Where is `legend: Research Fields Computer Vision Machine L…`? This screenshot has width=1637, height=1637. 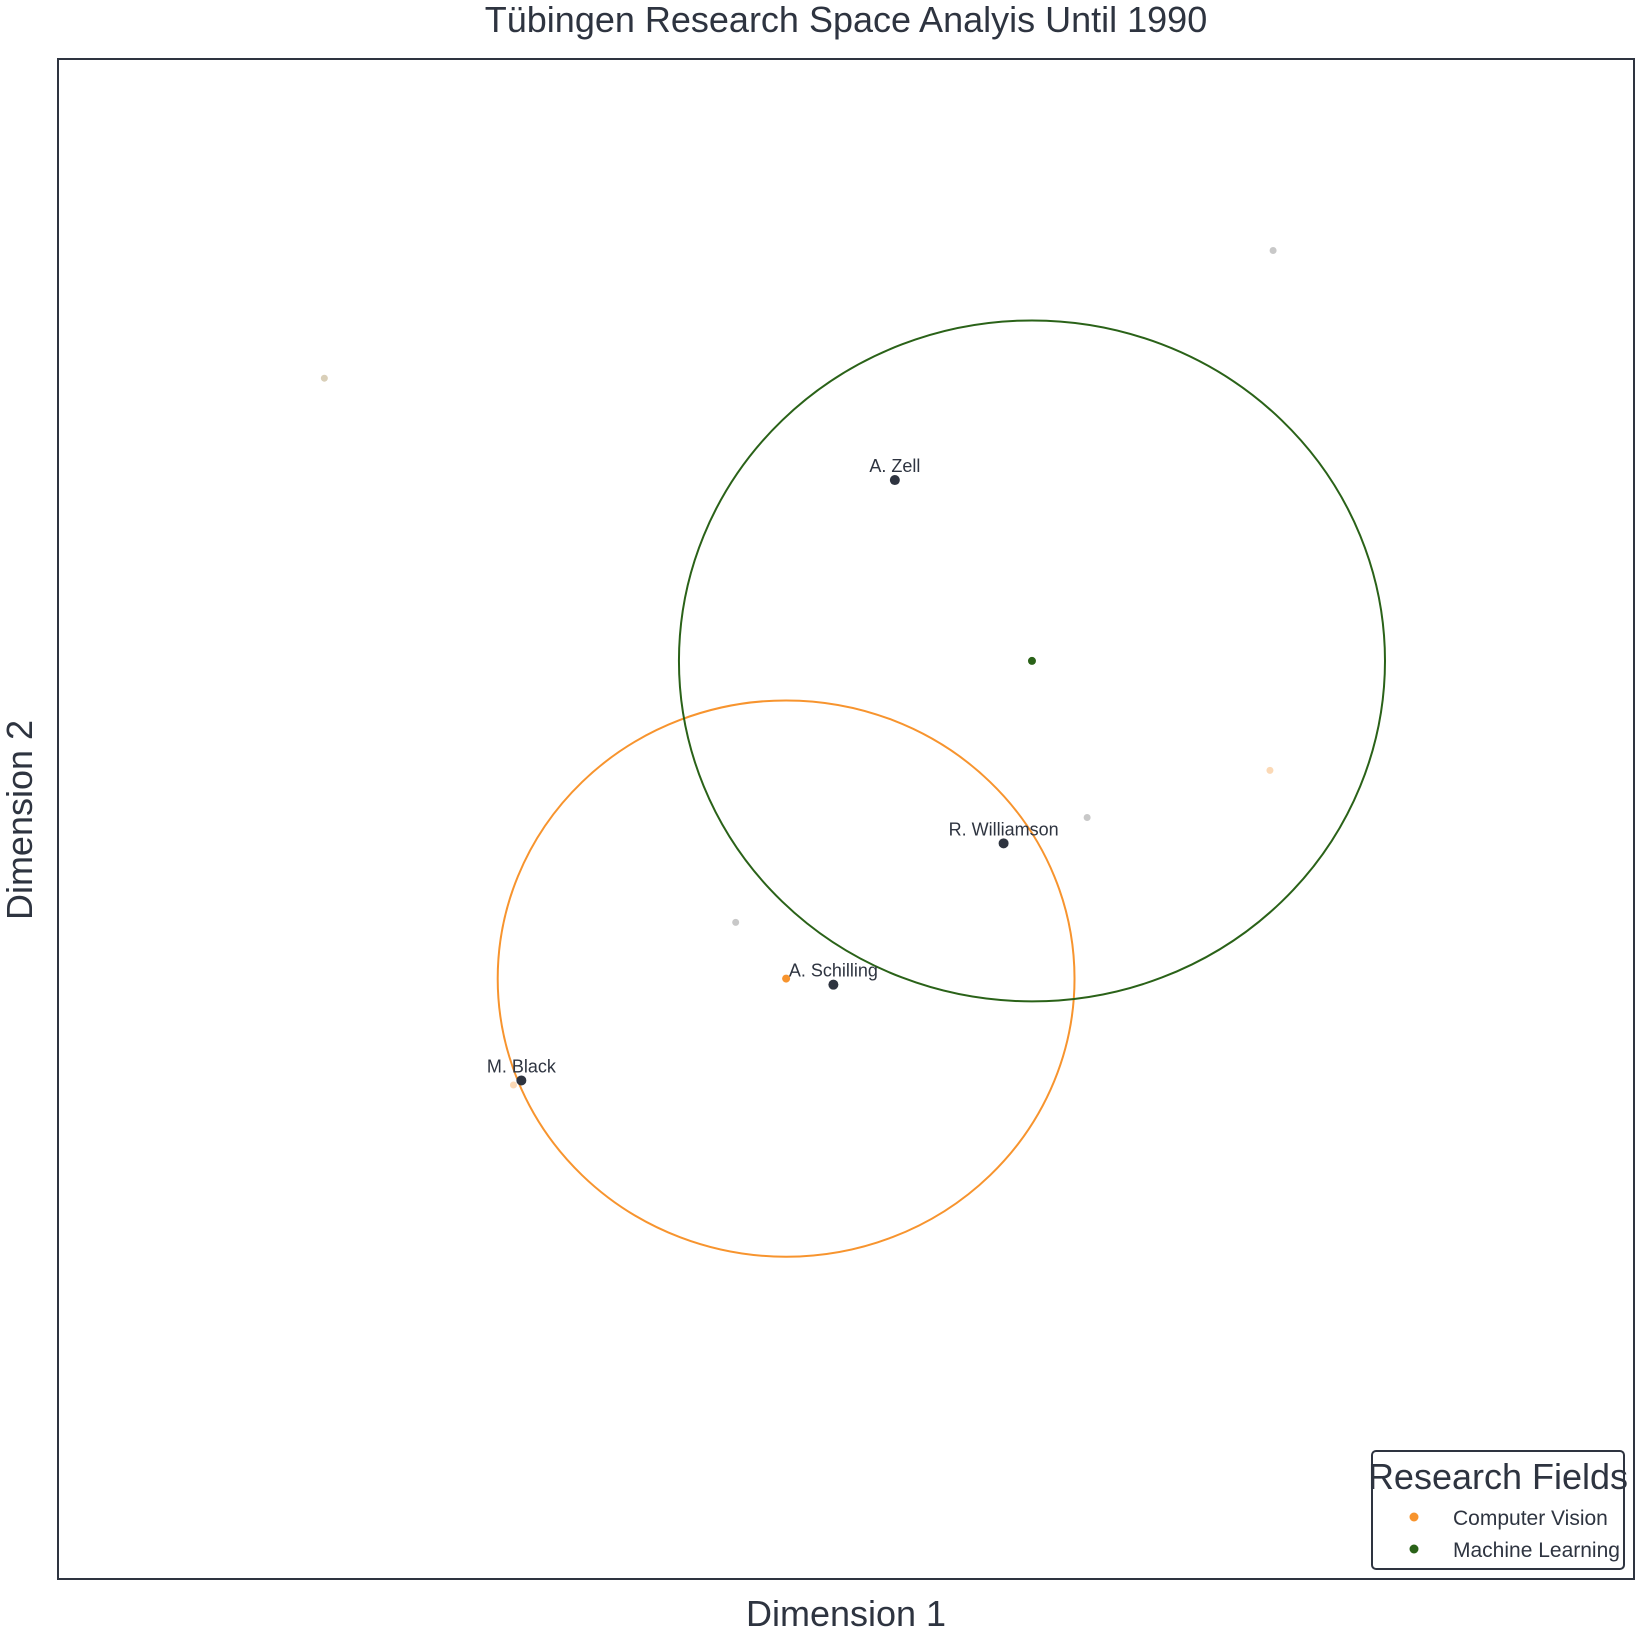 legend: Research Fields Computer Vision Machine L… is located at coordinates (1498, 1510).